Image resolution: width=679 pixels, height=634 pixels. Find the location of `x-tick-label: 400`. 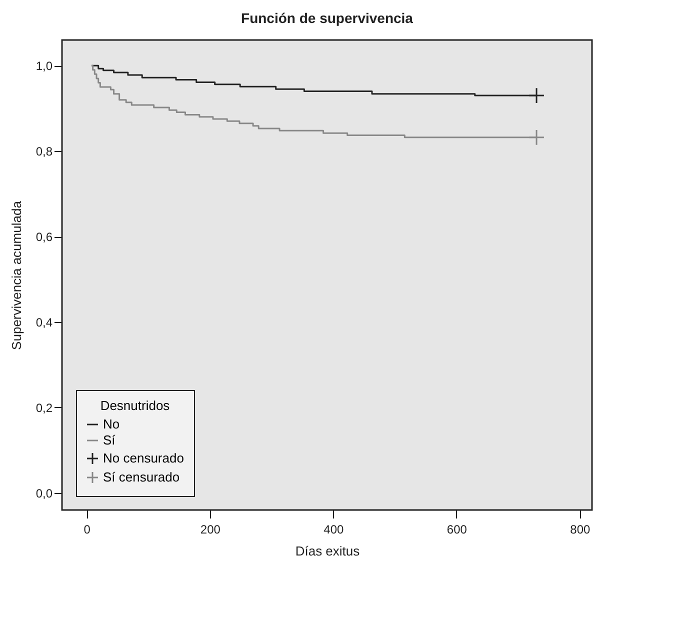

x-tick-label: 400 is located at coordinates (334, 529).